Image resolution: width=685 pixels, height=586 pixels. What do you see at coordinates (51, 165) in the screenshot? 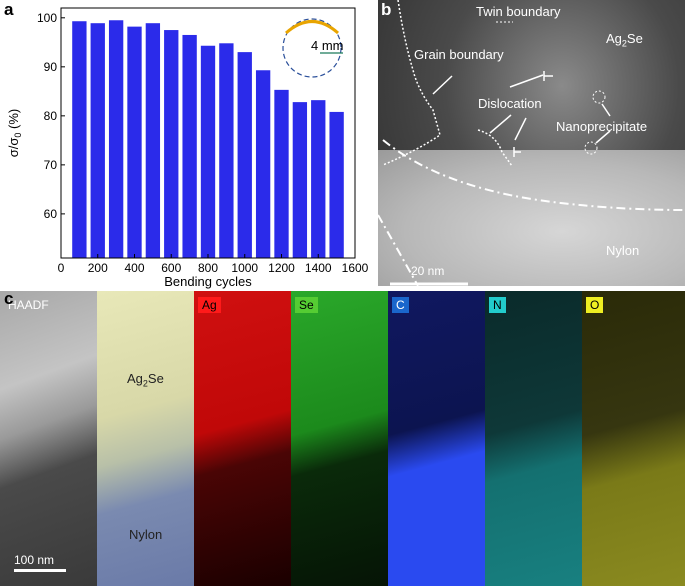
I see `y-tick-label-70: 70` at bounding box center [51, 165].